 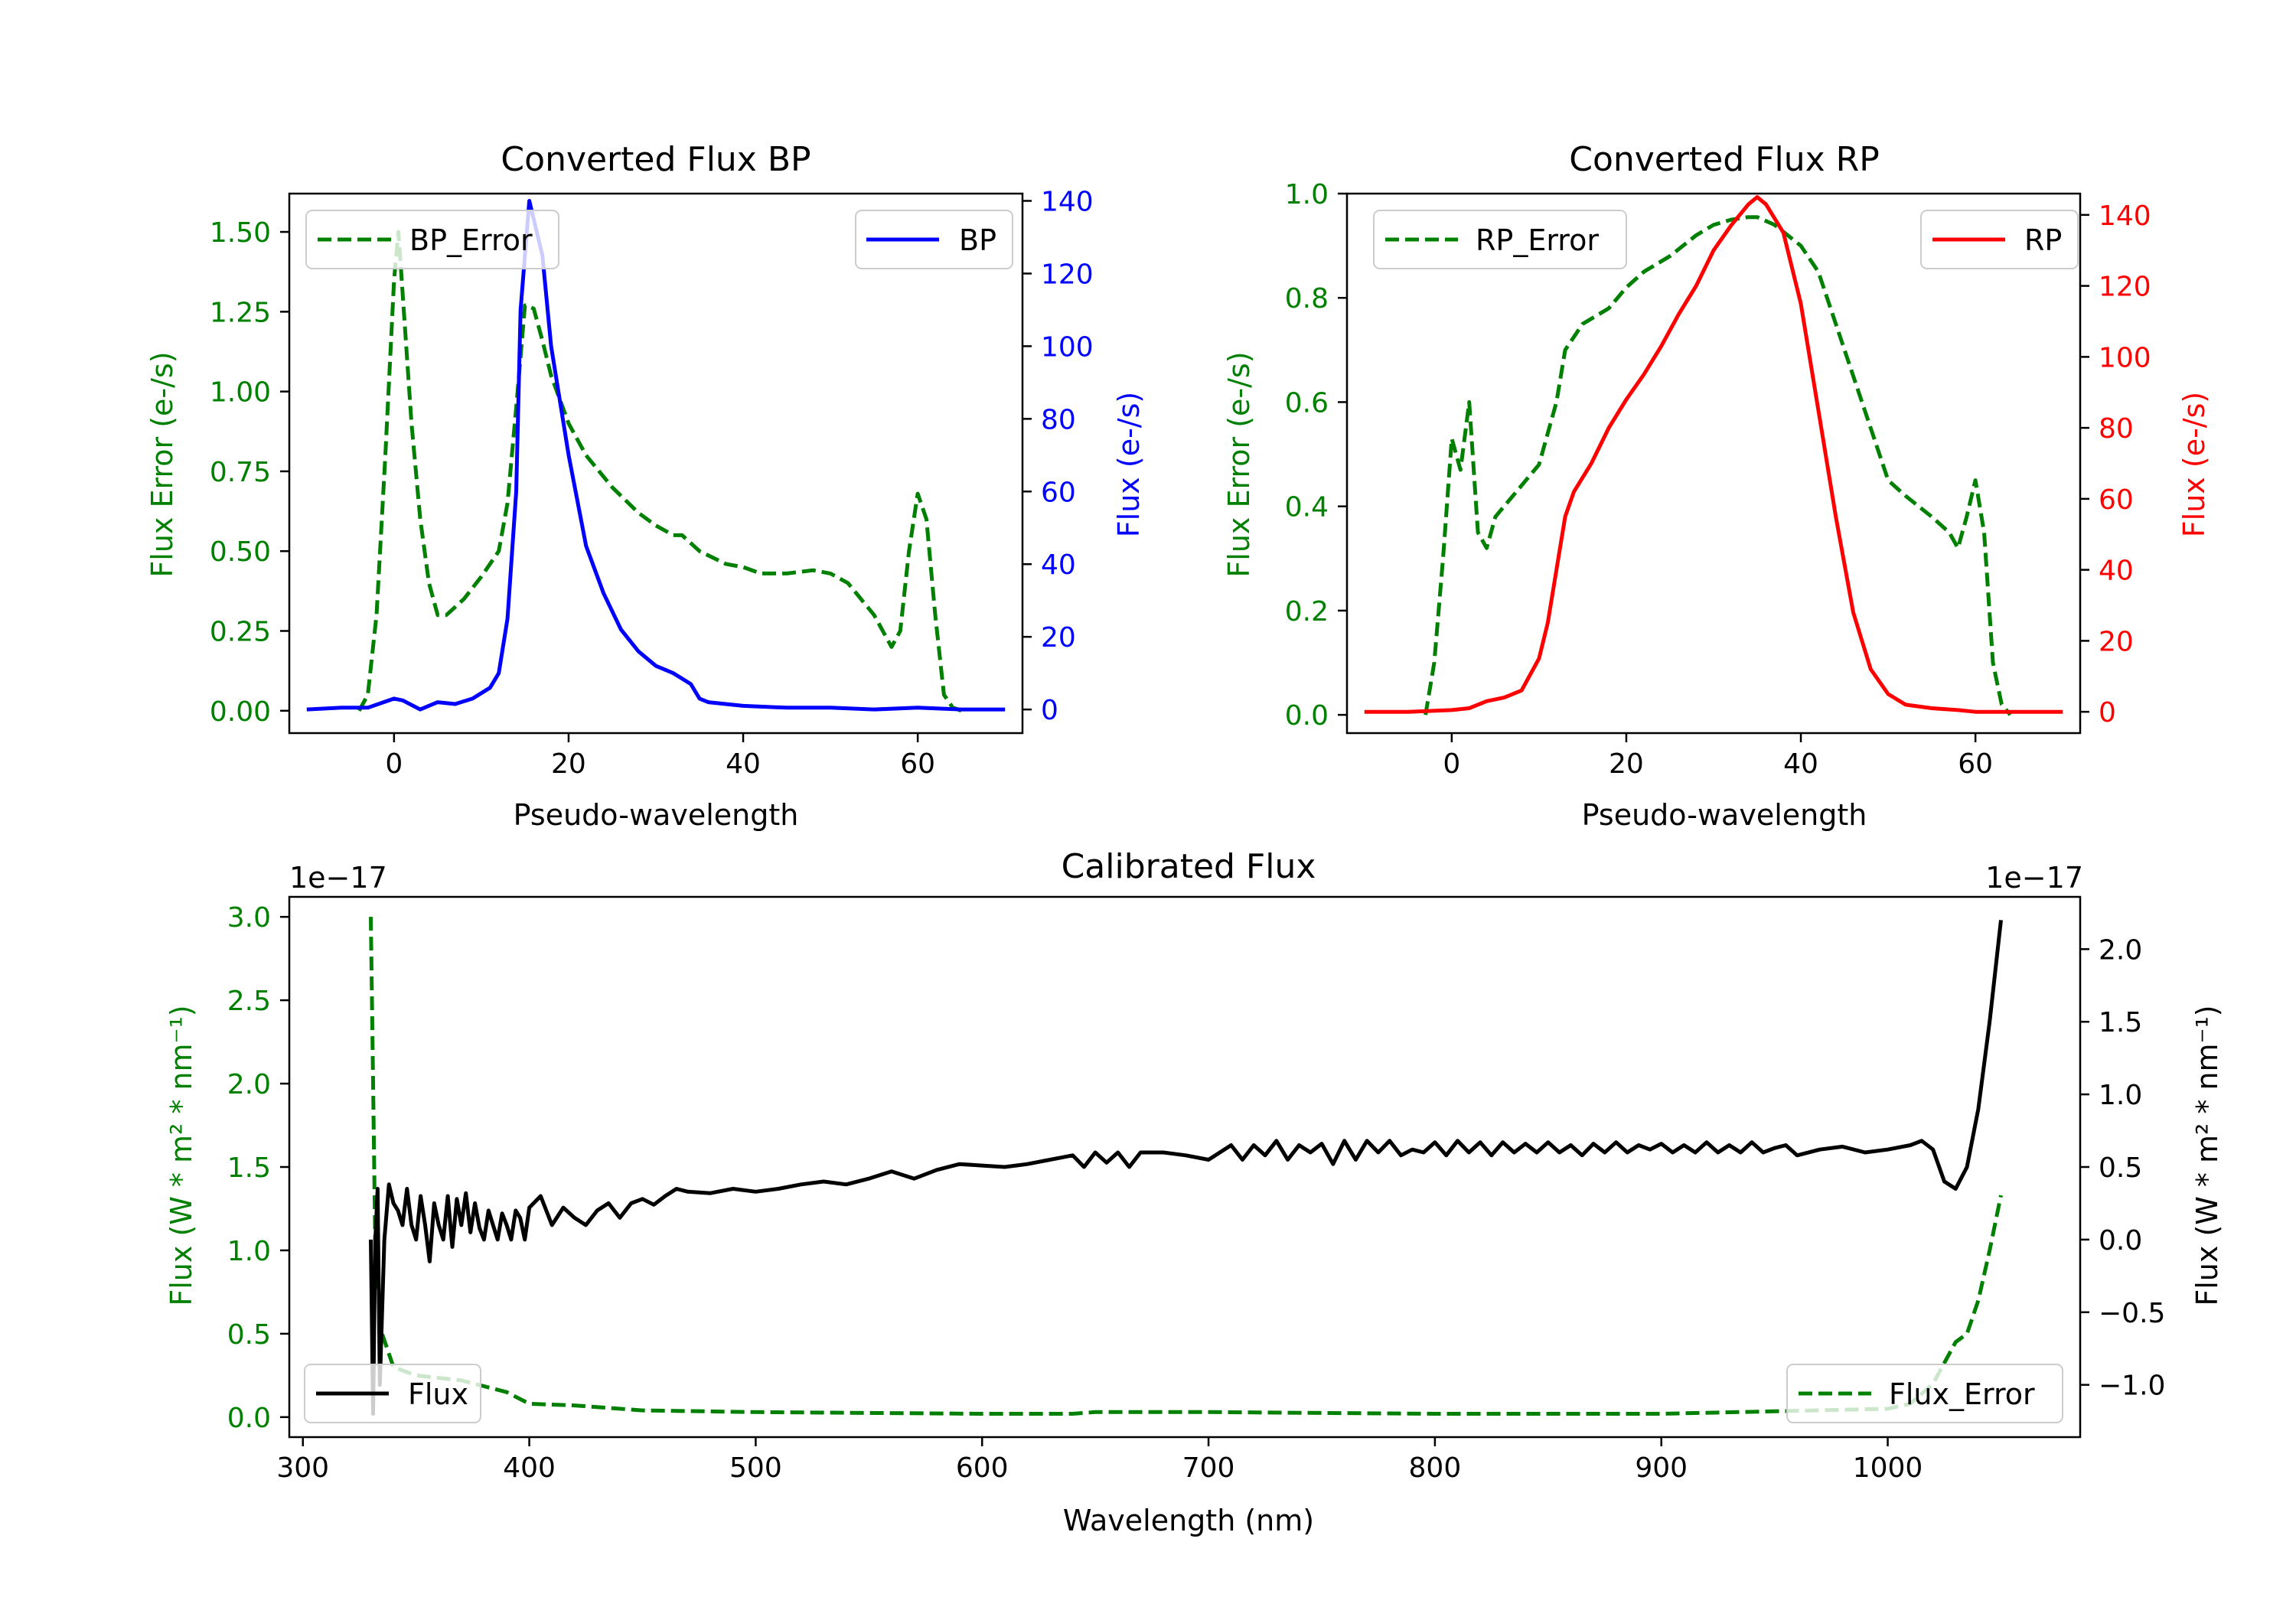 What do you see at coordinates (2120, 1241) in the screenshot?
I see `calibrated-ytick-right-label: 0.0` at bounding box center [2120, 1241].